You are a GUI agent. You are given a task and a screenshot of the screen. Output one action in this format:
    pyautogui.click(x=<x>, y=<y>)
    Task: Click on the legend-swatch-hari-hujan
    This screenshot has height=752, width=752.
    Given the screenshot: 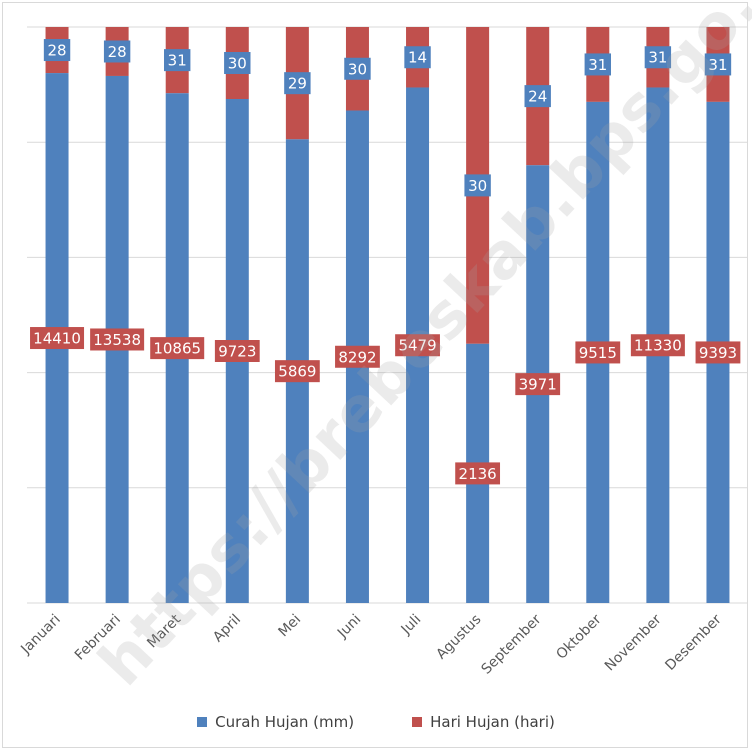 What is the action you would take?
    pyautogui.click(x=417, y=722)
    